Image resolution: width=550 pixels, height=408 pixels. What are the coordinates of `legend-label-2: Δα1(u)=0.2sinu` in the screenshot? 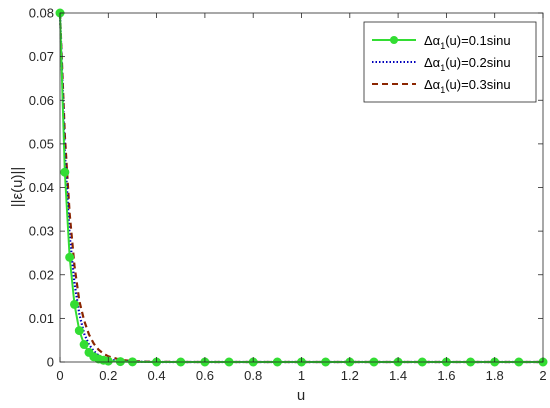 It's located at (467, 64).